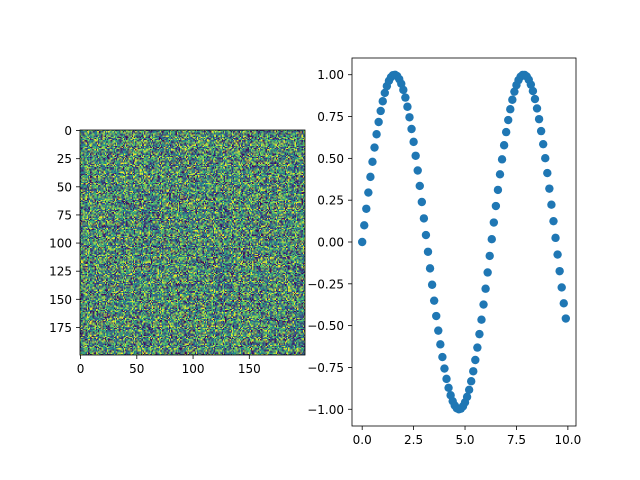 This screenshot has height=480, width=640. What do you see at coordinates (81, 369) in the screenshot?
I see `heatmap-x-tick-label: 0` at bounding box center [81, 369].